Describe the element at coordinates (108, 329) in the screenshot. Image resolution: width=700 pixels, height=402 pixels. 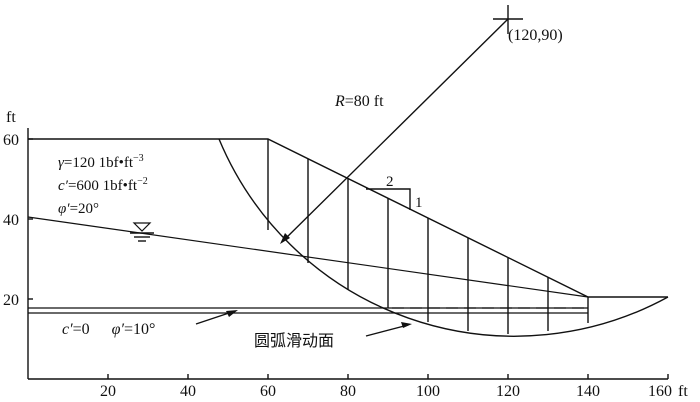
I see `weak-layer-label: c′=0 φ′=10°` at that location.